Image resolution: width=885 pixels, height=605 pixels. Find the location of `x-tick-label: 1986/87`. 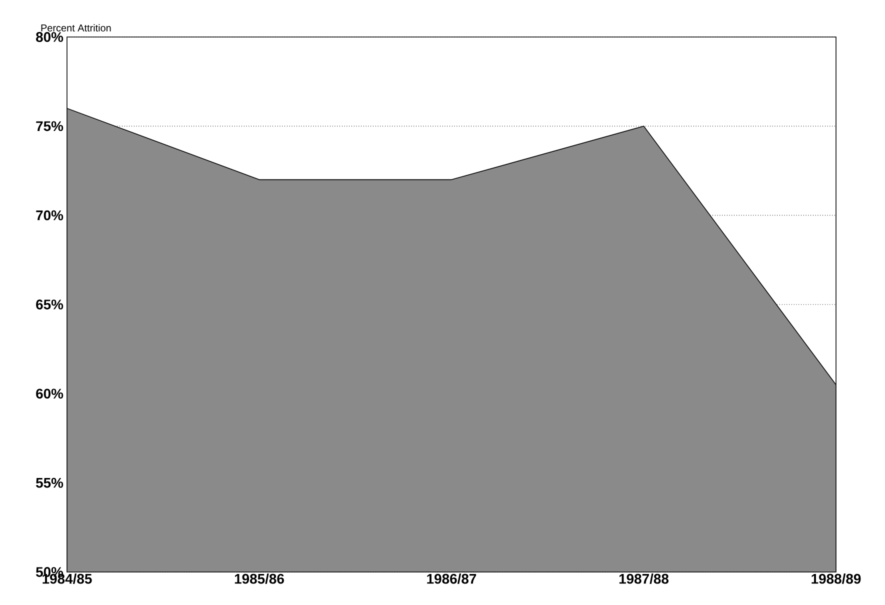

x-tick-label: 1986/87 is located at coordinates (451, 579).